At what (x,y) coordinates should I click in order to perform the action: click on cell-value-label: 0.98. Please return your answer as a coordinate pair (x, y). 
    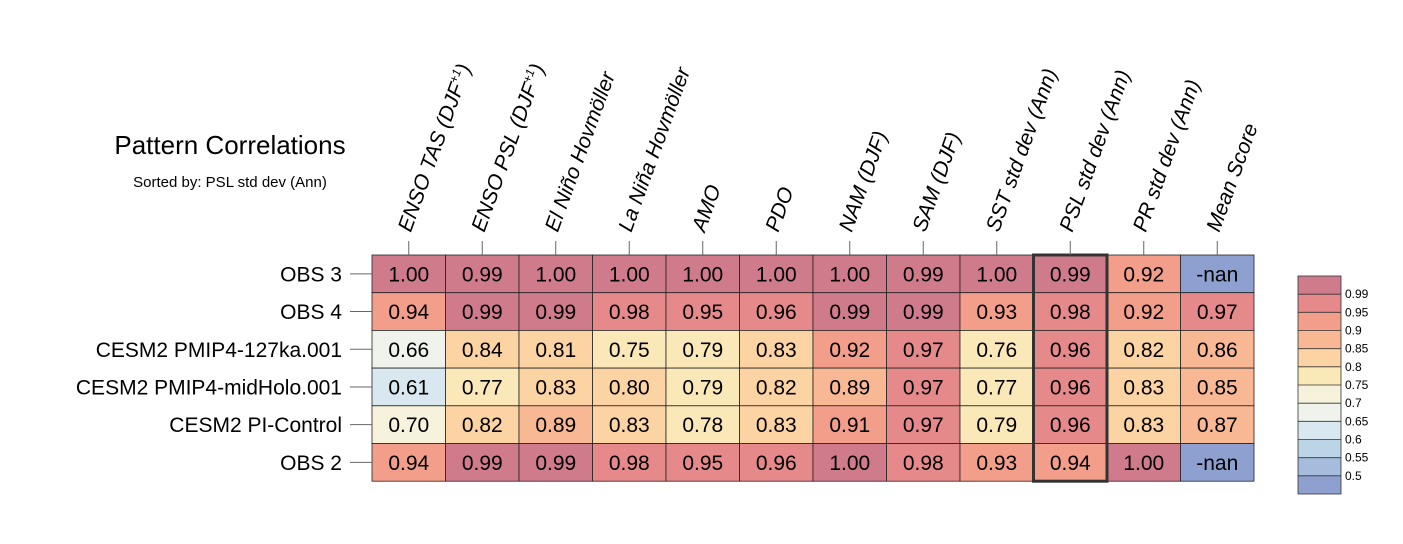
    Looking at the image, I should click on (629, 463).